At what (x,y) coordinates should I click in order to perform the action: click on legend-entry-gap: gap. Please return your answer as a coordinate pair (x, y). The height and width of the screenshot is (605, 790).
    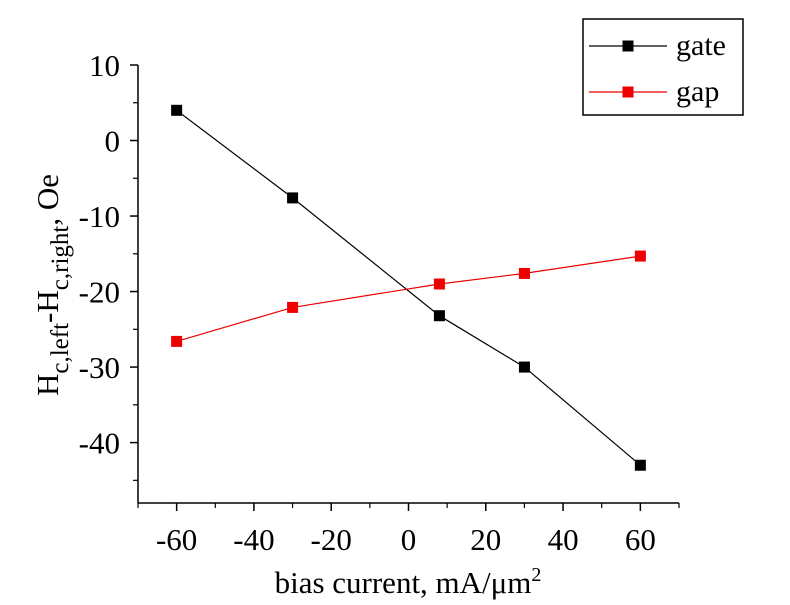
    Looking at the image, I should click on (654, 91).